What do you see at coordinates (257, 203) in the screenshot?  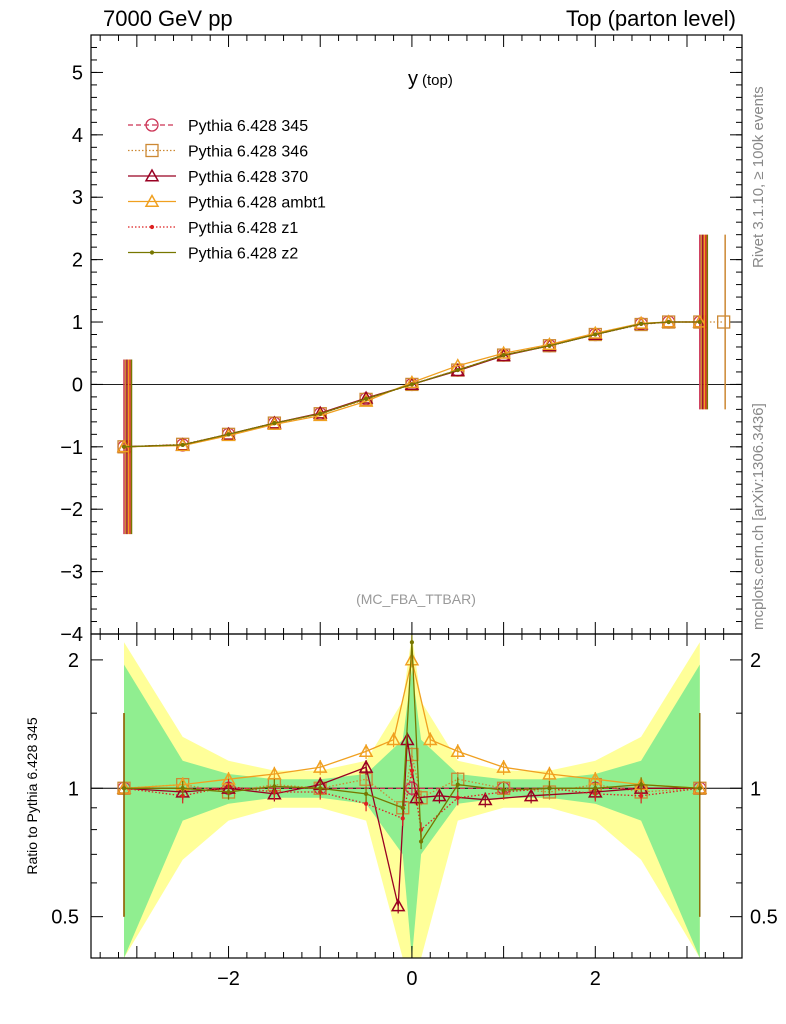 I see `legend-label: Pythia 6.428 ambt1` at bounding box center [257, 203].